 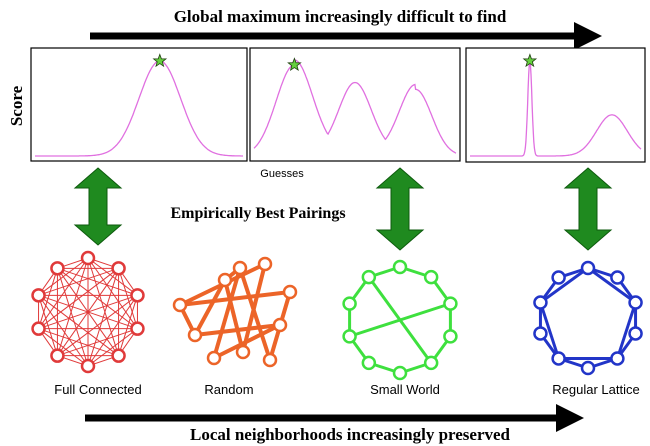 What do you see at coordinates (595, 389) in the screenshot?
I see `network-label: Regular Lattice` at bounding box center [595, 389].